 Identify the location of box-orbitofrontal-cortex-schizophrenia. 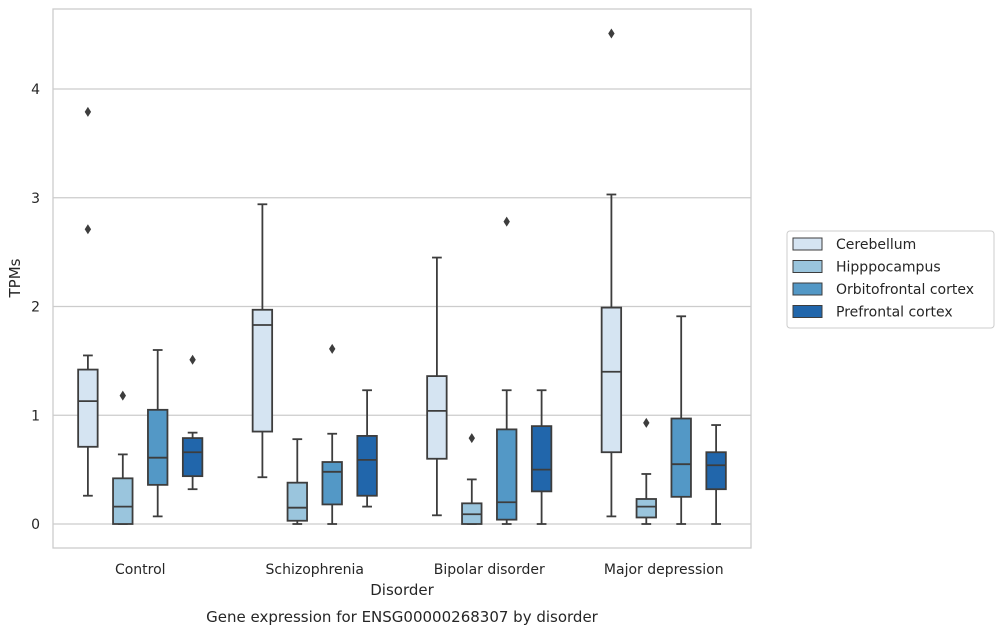
(332, 434).